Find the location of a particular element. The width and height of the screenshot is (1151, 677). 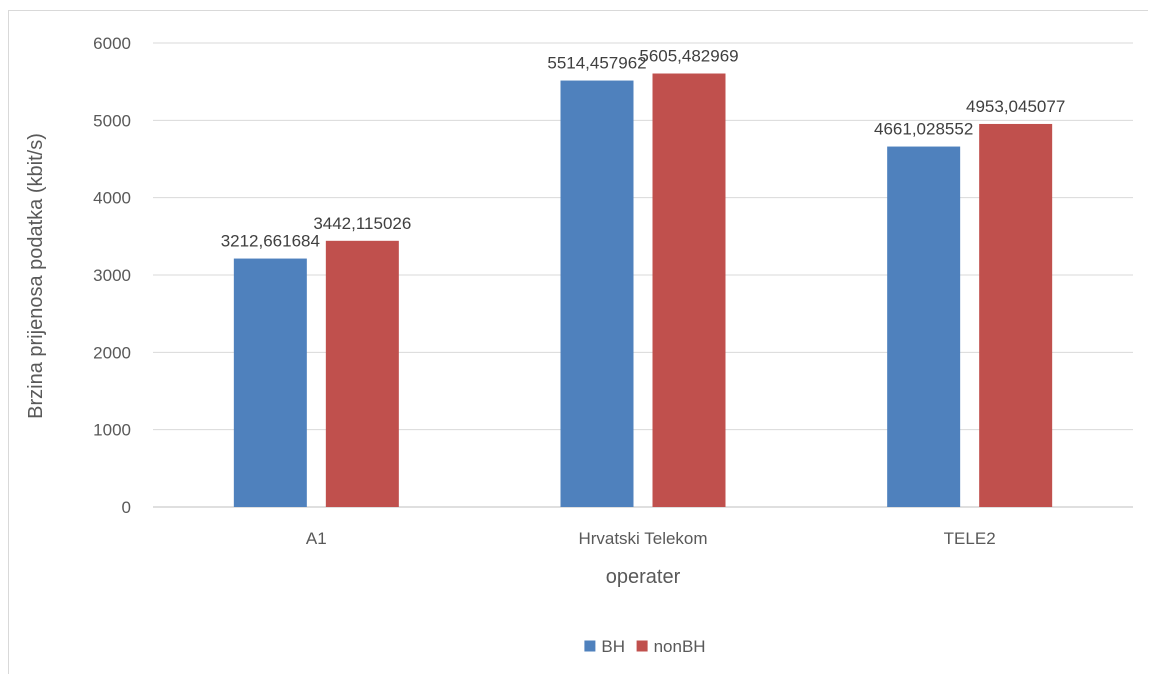

legend-label-nonbh: nonBH is located at coordinates (680, 646).